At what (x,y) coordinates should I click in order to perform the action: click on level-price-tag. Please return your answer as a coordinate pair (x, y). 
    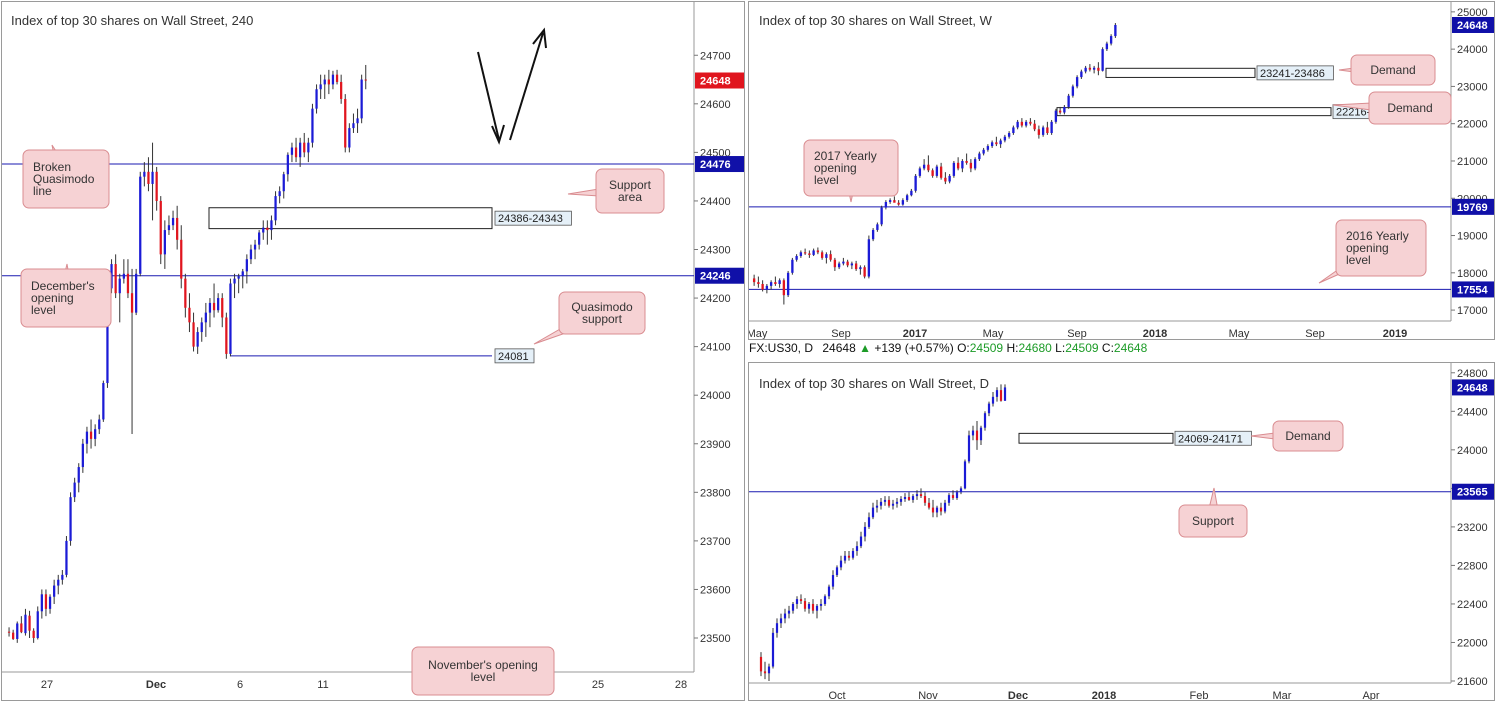
    Looking at the image, I should click on (1473, 491).